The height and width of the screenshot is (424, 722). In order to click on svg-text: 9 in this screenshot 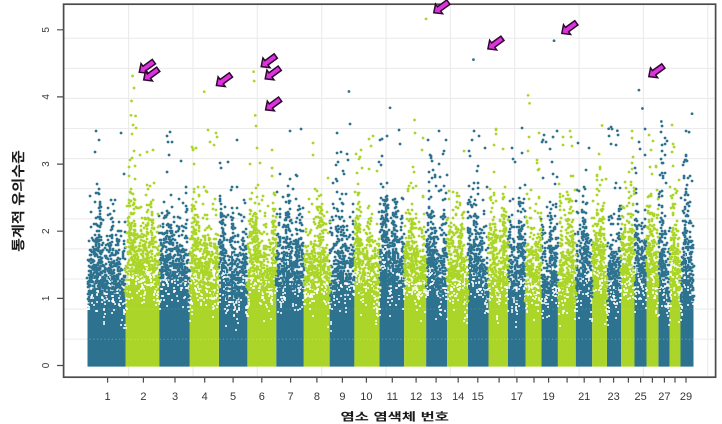, I will do `click(342, 397)`.